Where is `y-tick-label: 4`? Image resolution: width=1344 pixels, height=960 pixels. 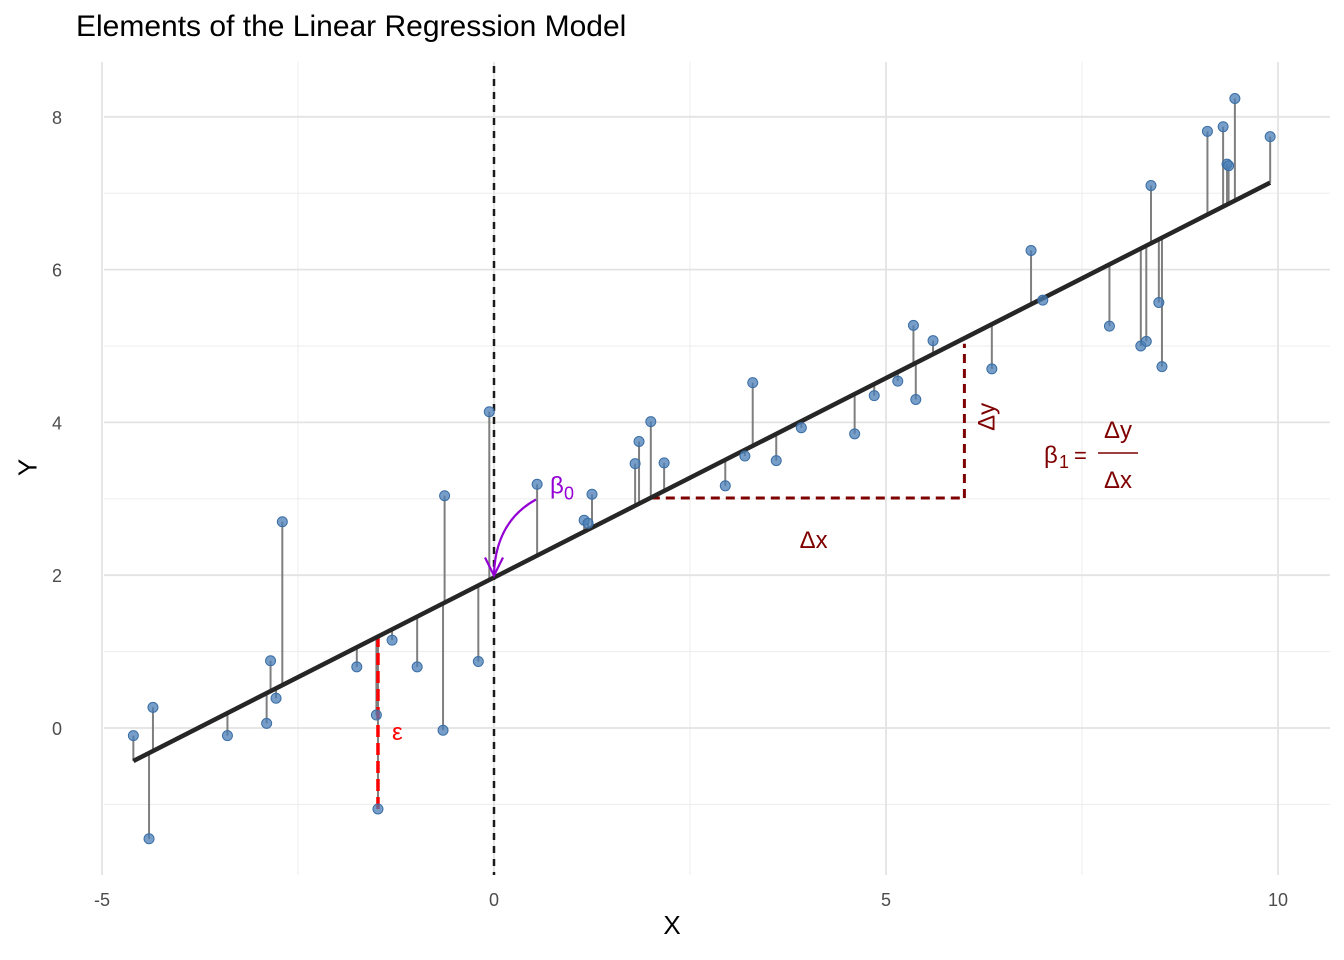
y-tick-label: 4 is located at coordinates (57, 423).